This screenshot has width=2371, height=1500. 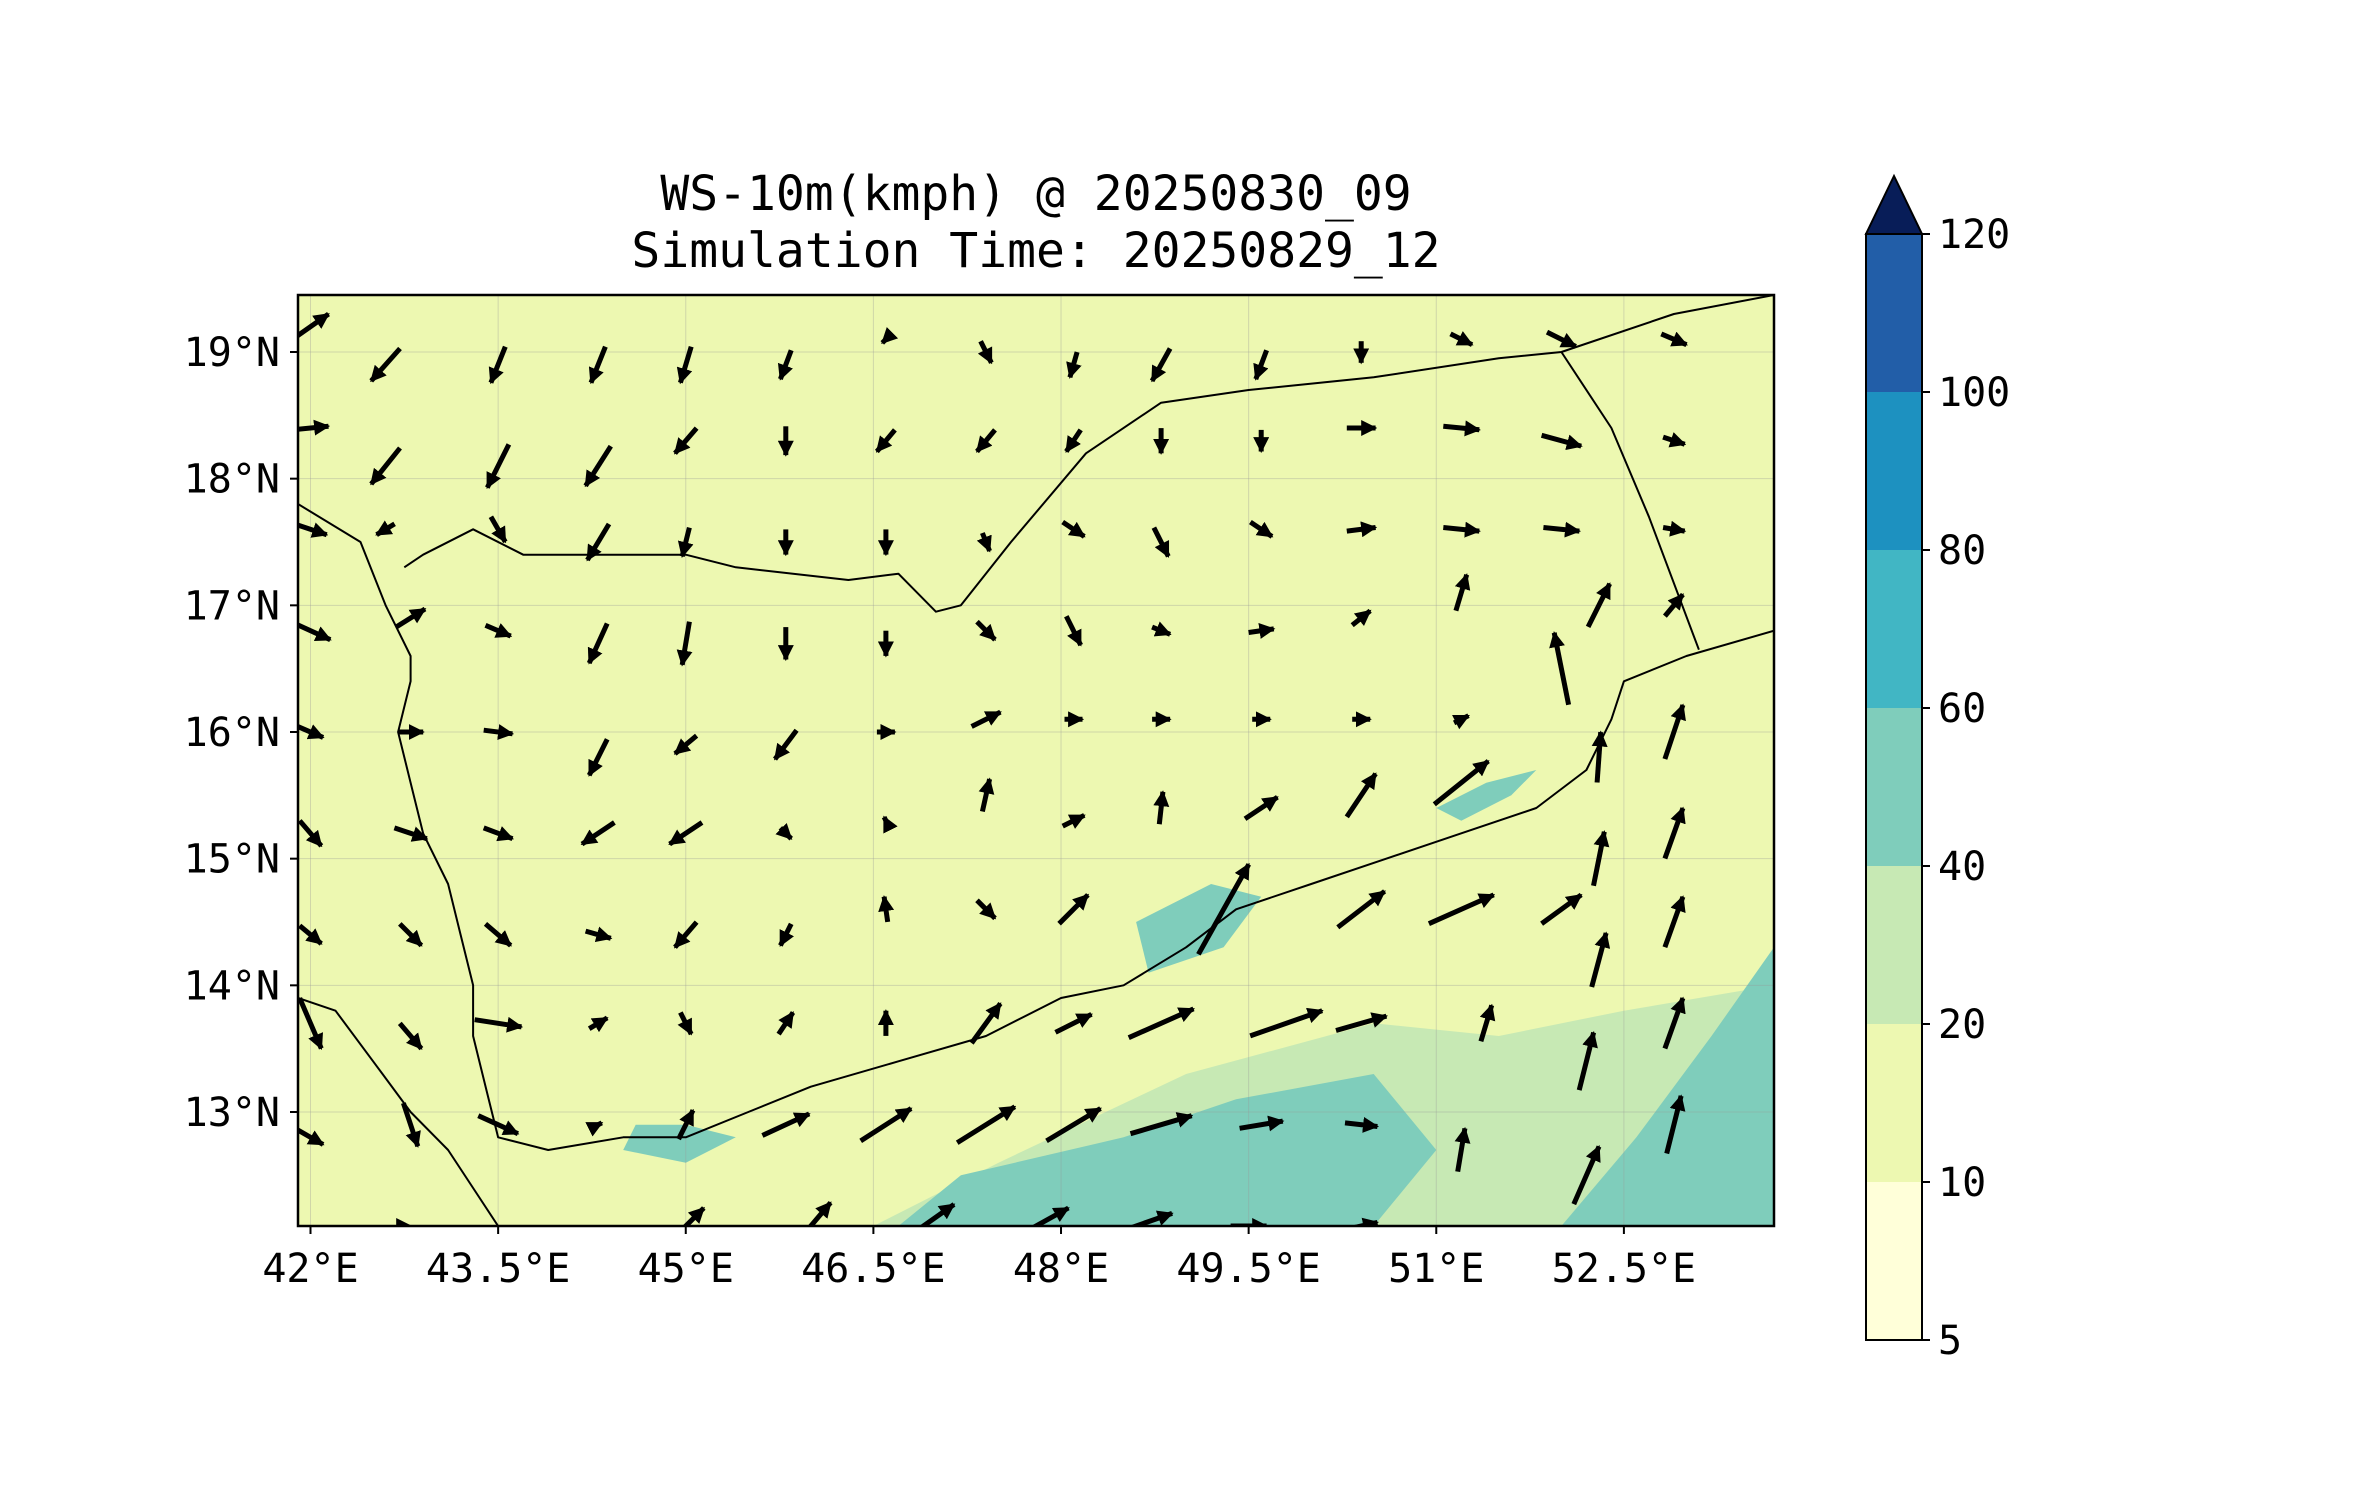 What do you see at coordinates (241, 733) in the screenshot?
I see `latitude-ticks: 13°N 14°N 15°N 16°N 17°N 18°N 19°N` at bounding box center [241, 733].